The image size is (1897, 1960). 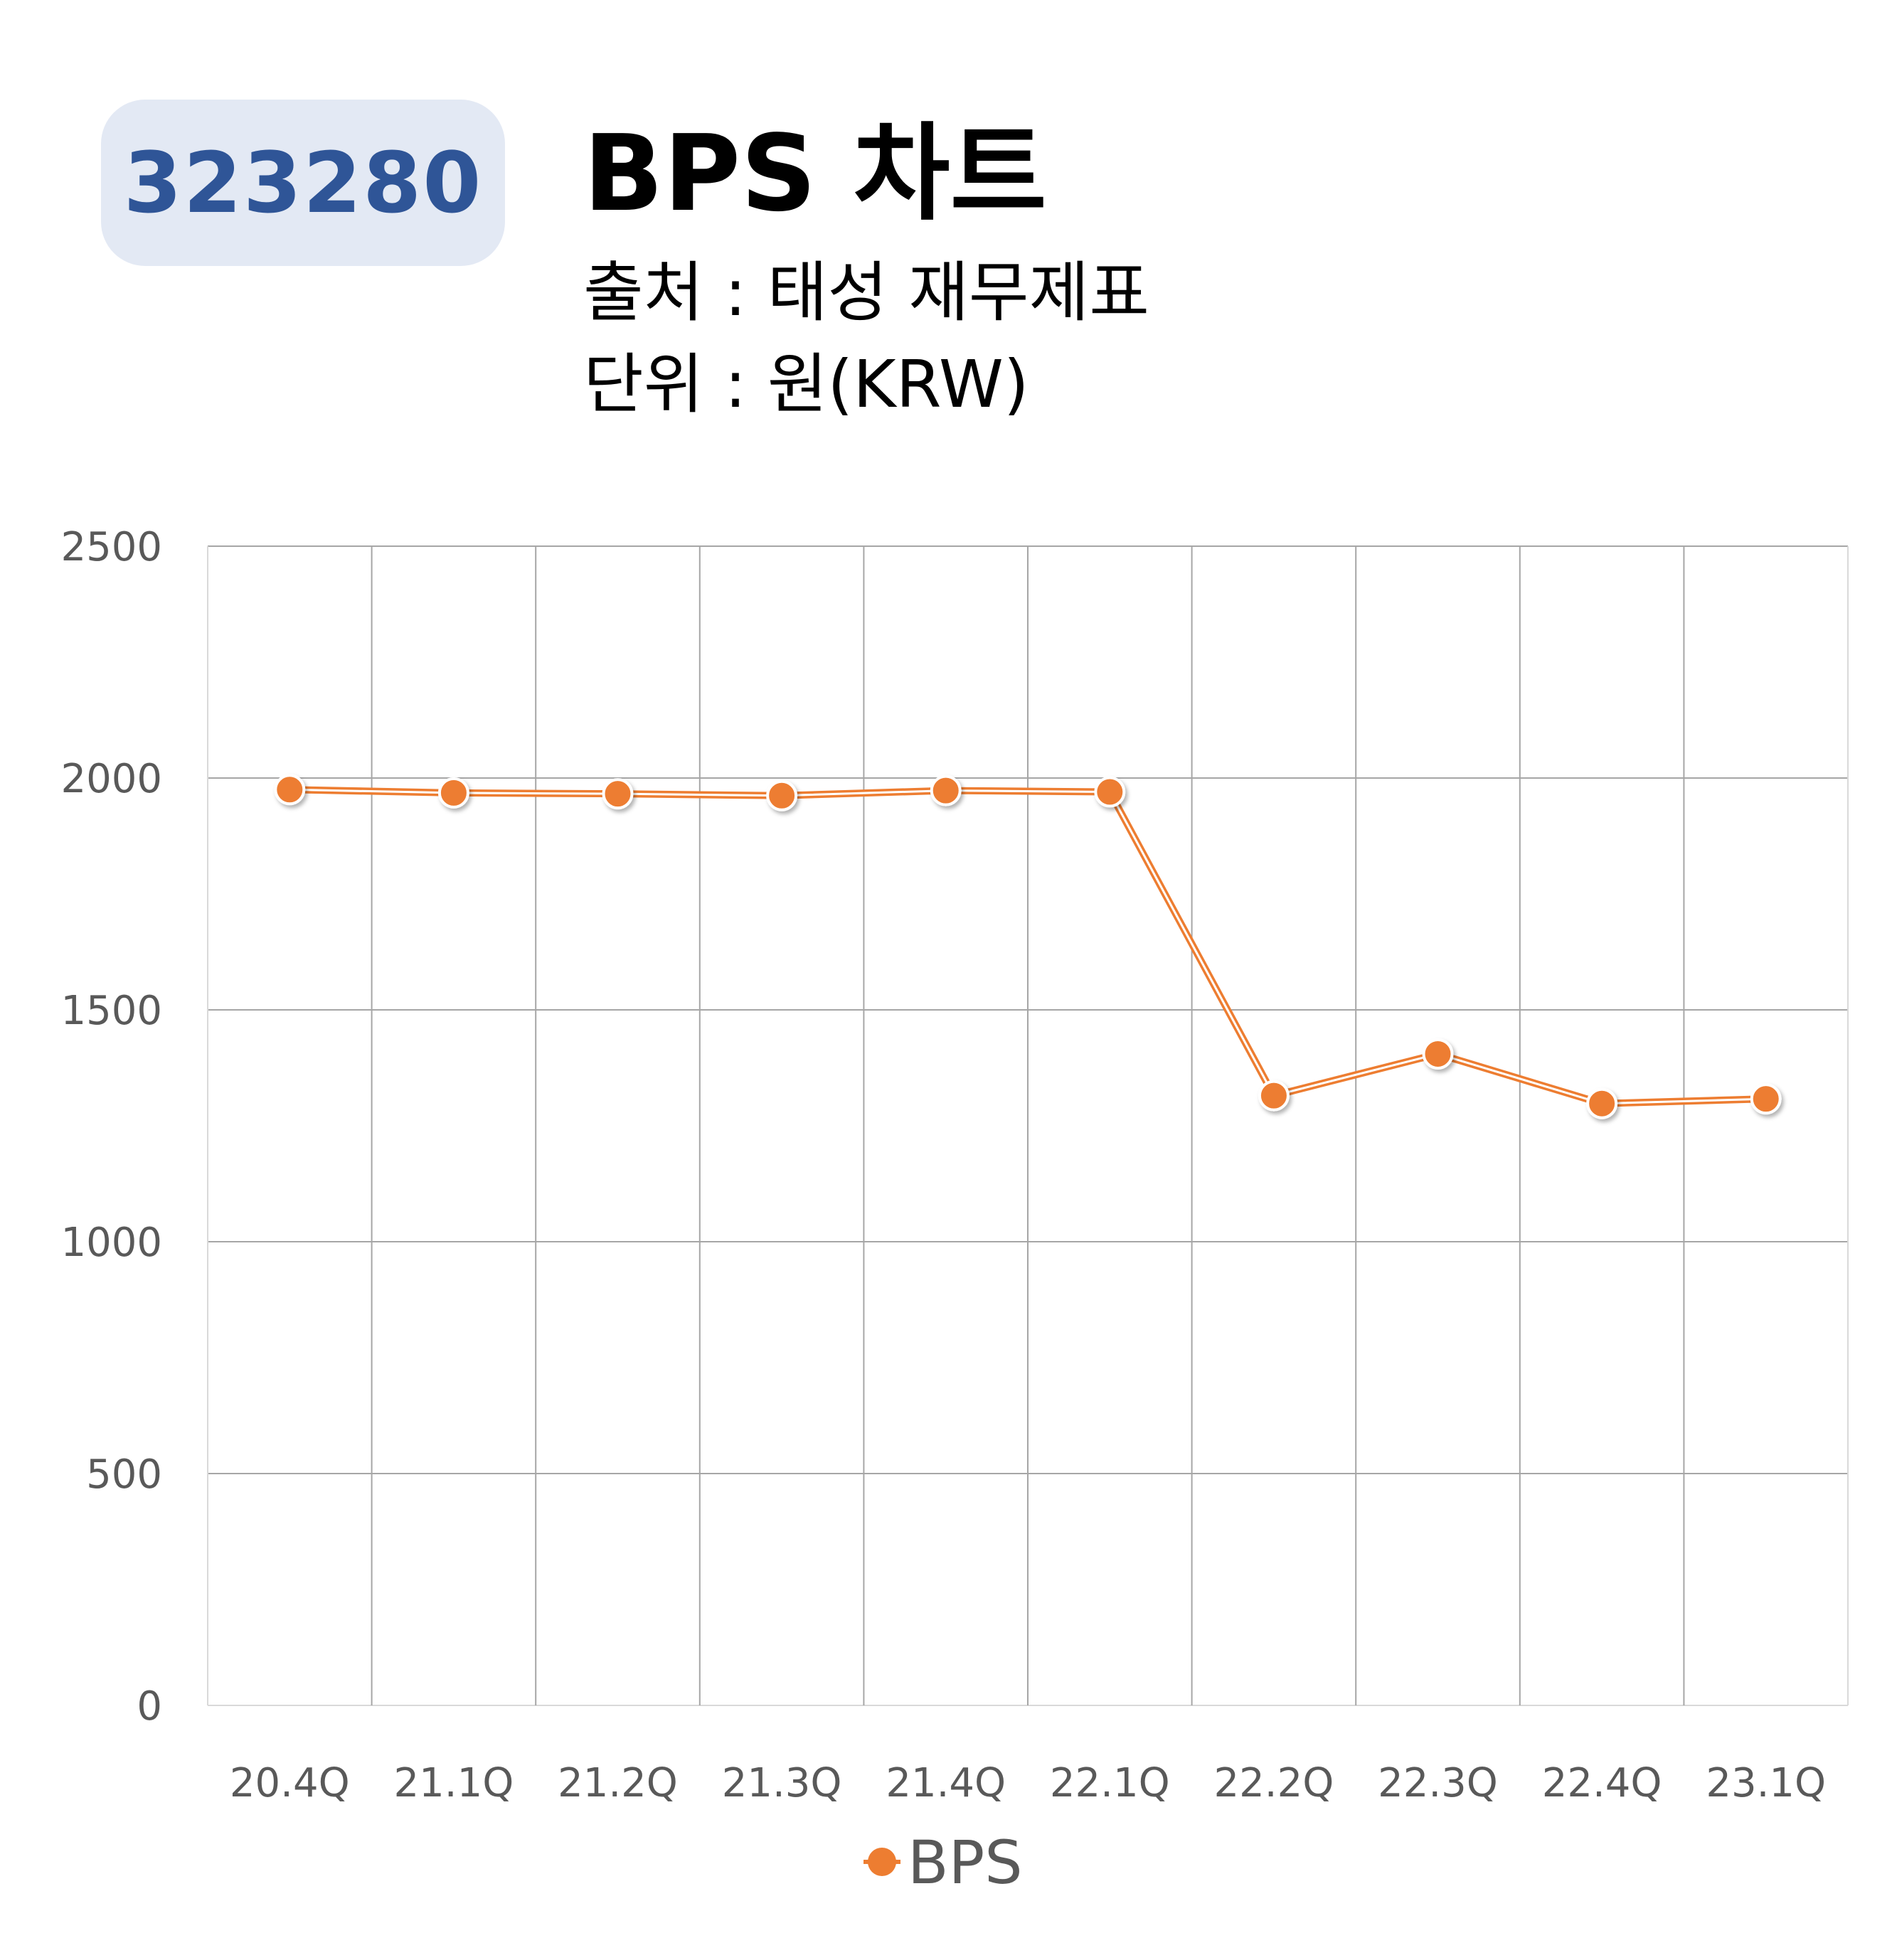 What do you see at coordinates (111, 547) in the screenshot?
I see `y-tick-label: 2500` at bounding box center [111, 547].